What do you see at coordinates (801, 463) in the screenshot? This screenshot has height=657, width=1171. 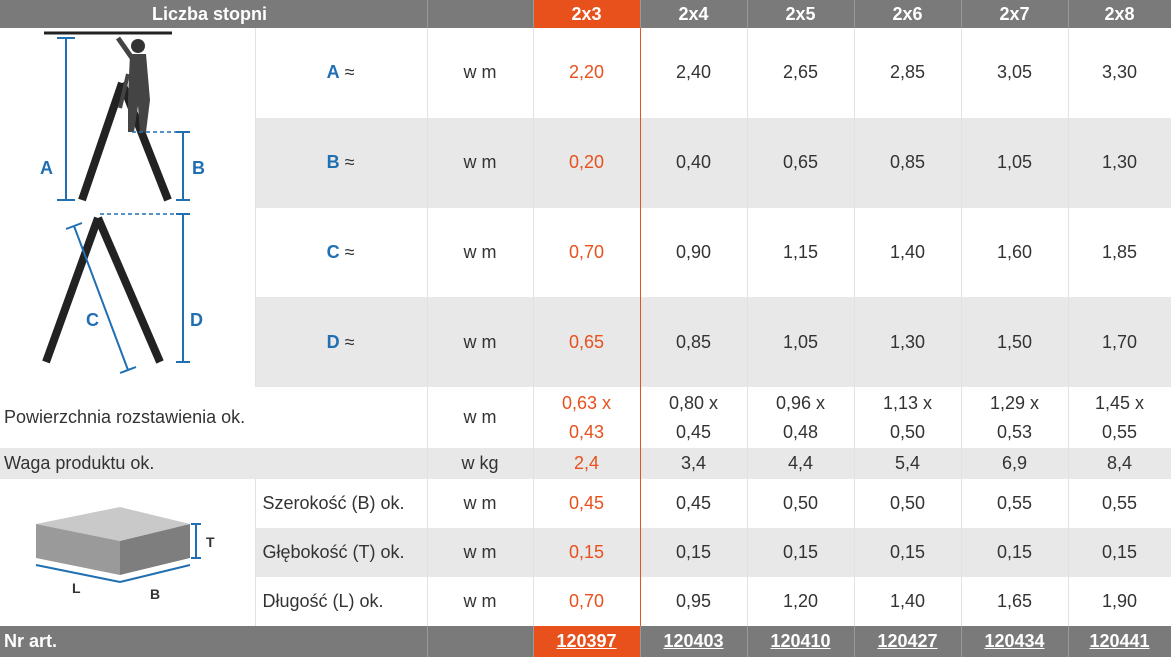 I see `value-cell: 4,4` at bounding box center [801, 463].